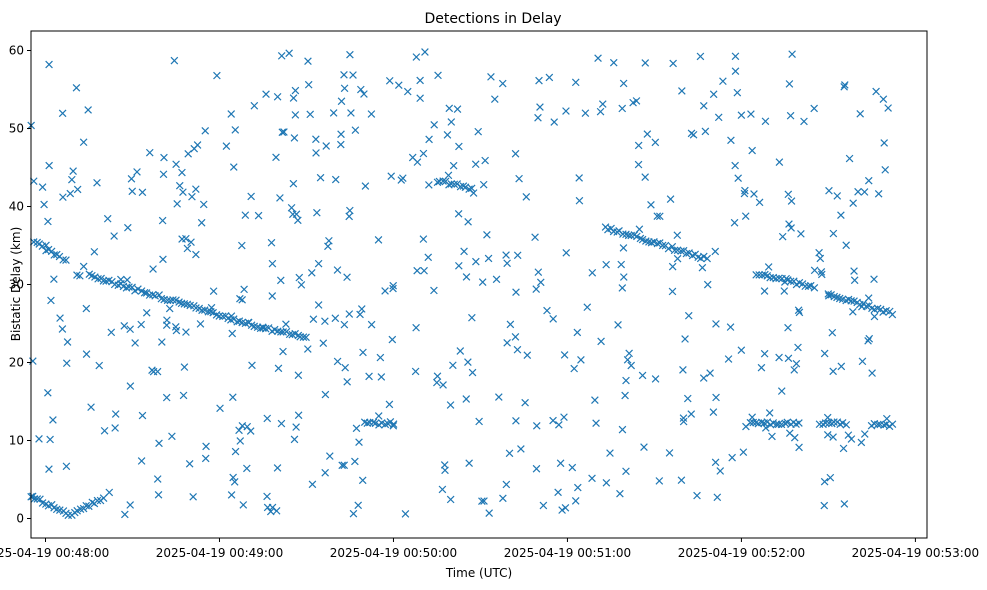 Image resolution: width=987 pixels, height=590 pixels. What do you see at coordinates (219, 553) in the screenshot?
I see `x-tick-label: 2025-04-19 00:49:00` at bounding box center [219, 553].